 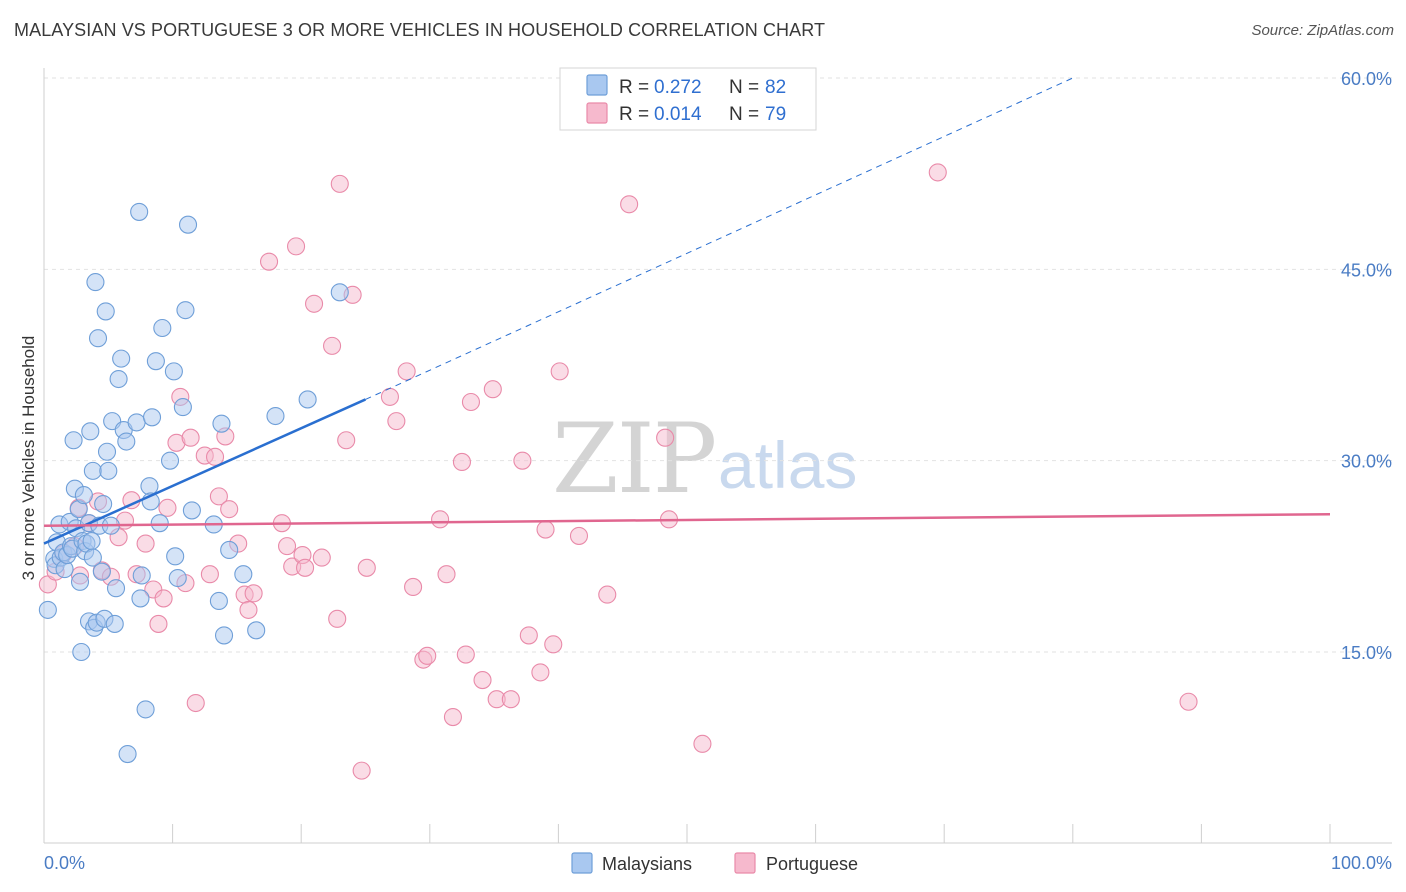 I want to click on legend-r-label-2: R =, so click(x=634, y=114).